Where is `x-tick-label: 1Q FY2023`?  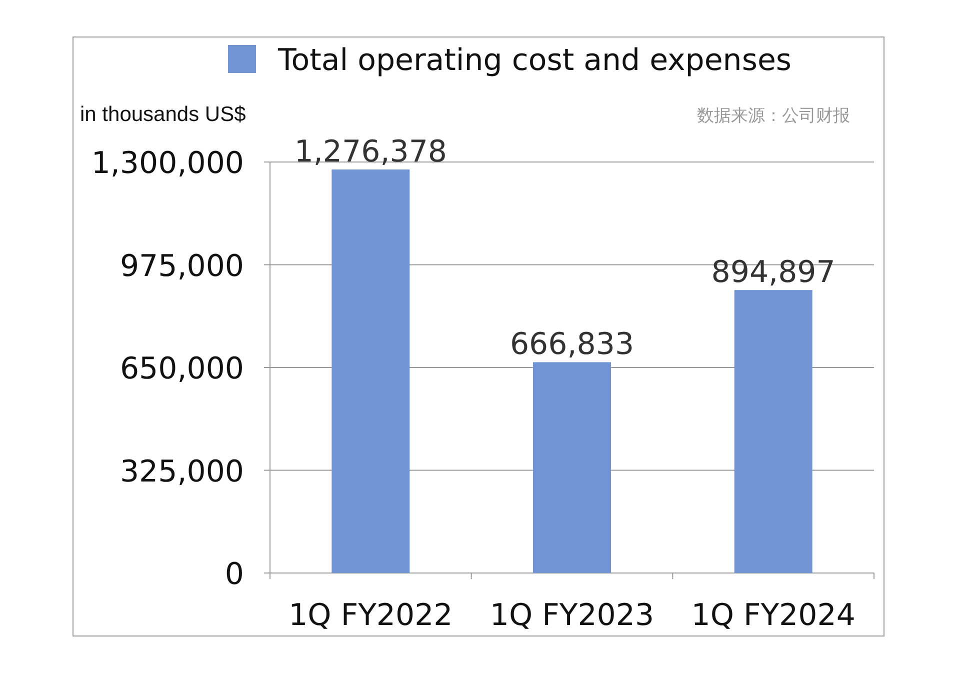
x-tick-label: 1Q FY2023 is located at coordinates (572, 615).